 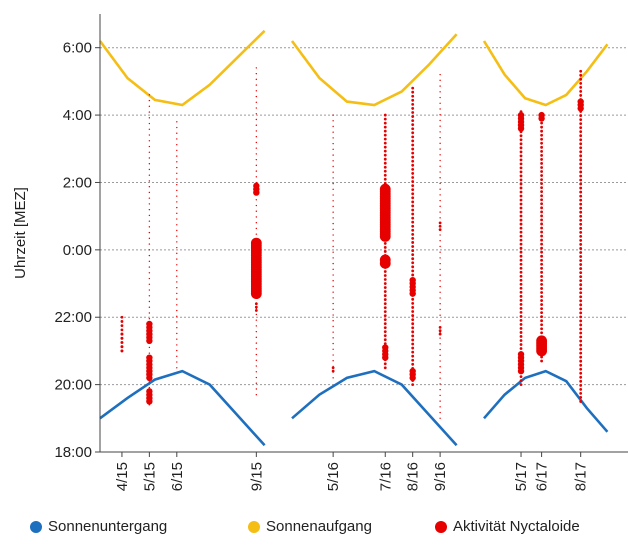 What do you see at coordinates (374, 70) in the screenshot?
I see `sunrise-line` at bounding box center [374, 70].